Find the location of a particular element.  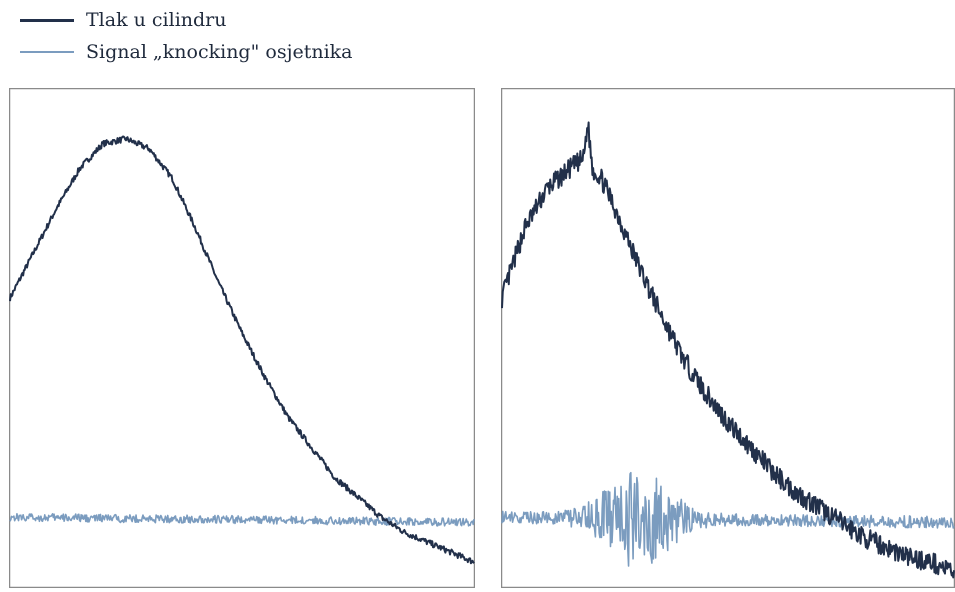

legend-swatch-knock is located at coordinates (47, 52).